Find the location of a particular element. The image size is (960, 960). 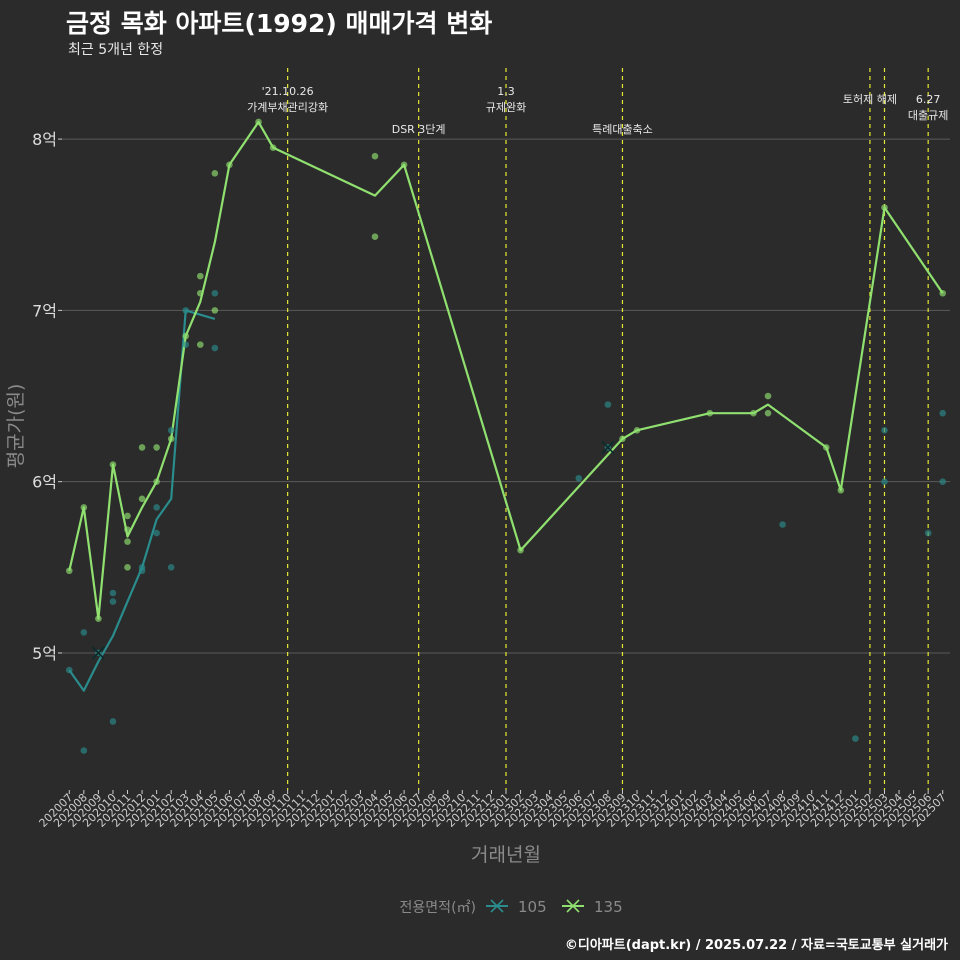

event-label: 규제완화 is located at coordinates (506, 107).